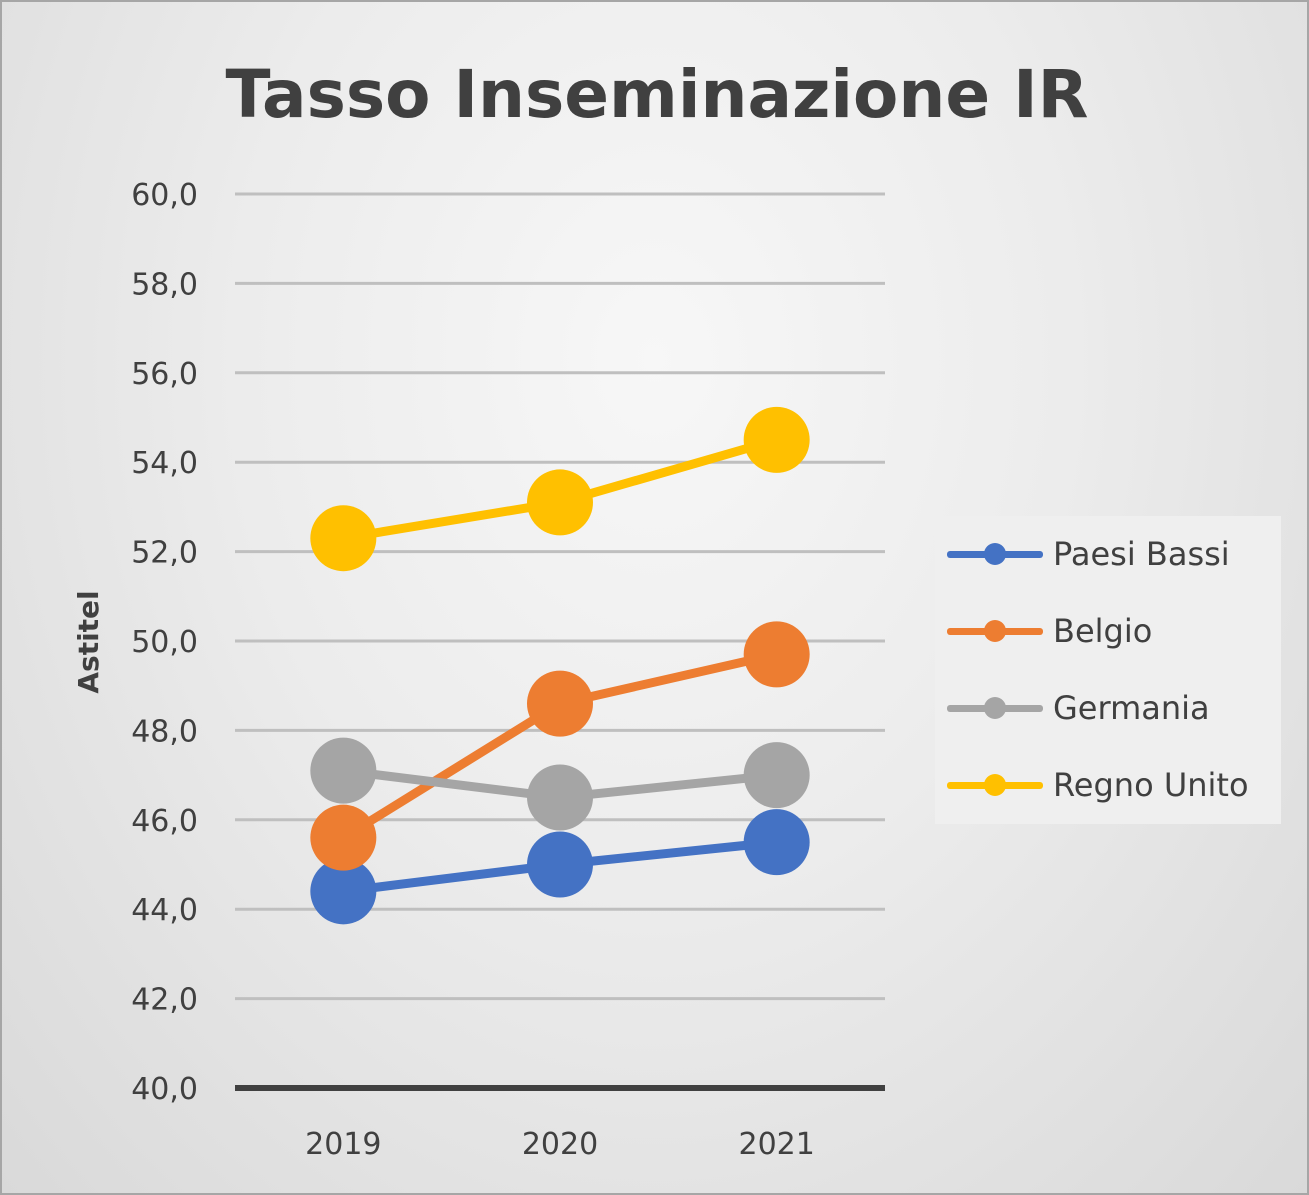 The width and height of the screenshot is (1309, 1195). What do you see at coordinates (989, 554) in the screenshot?
I see `legend-swatch-paesi-bassi` at bounding box center [989, 554].